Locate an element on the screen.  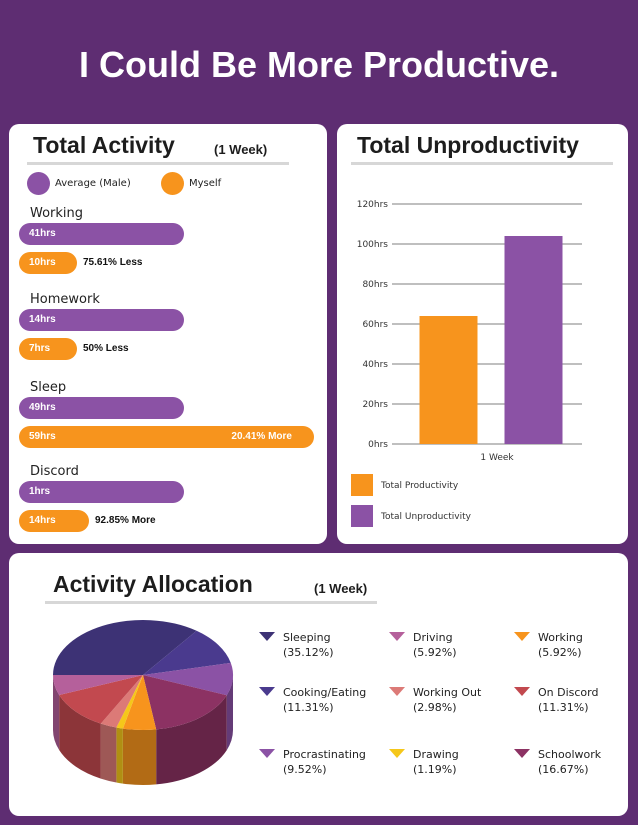
legend-swatch-total-productivity is located at coordinates (362, 485).